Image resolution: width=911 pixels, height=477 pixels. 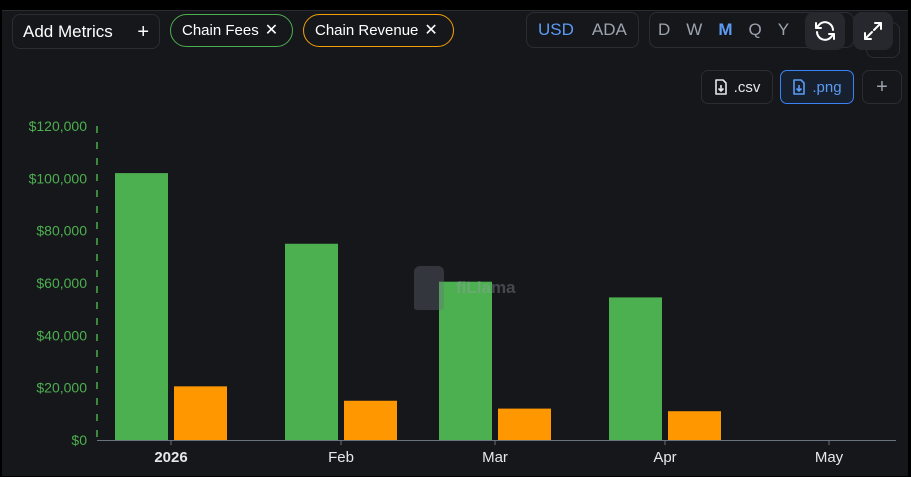 I want to click on download-csv-button: .csv, so click(x=737, y=87).